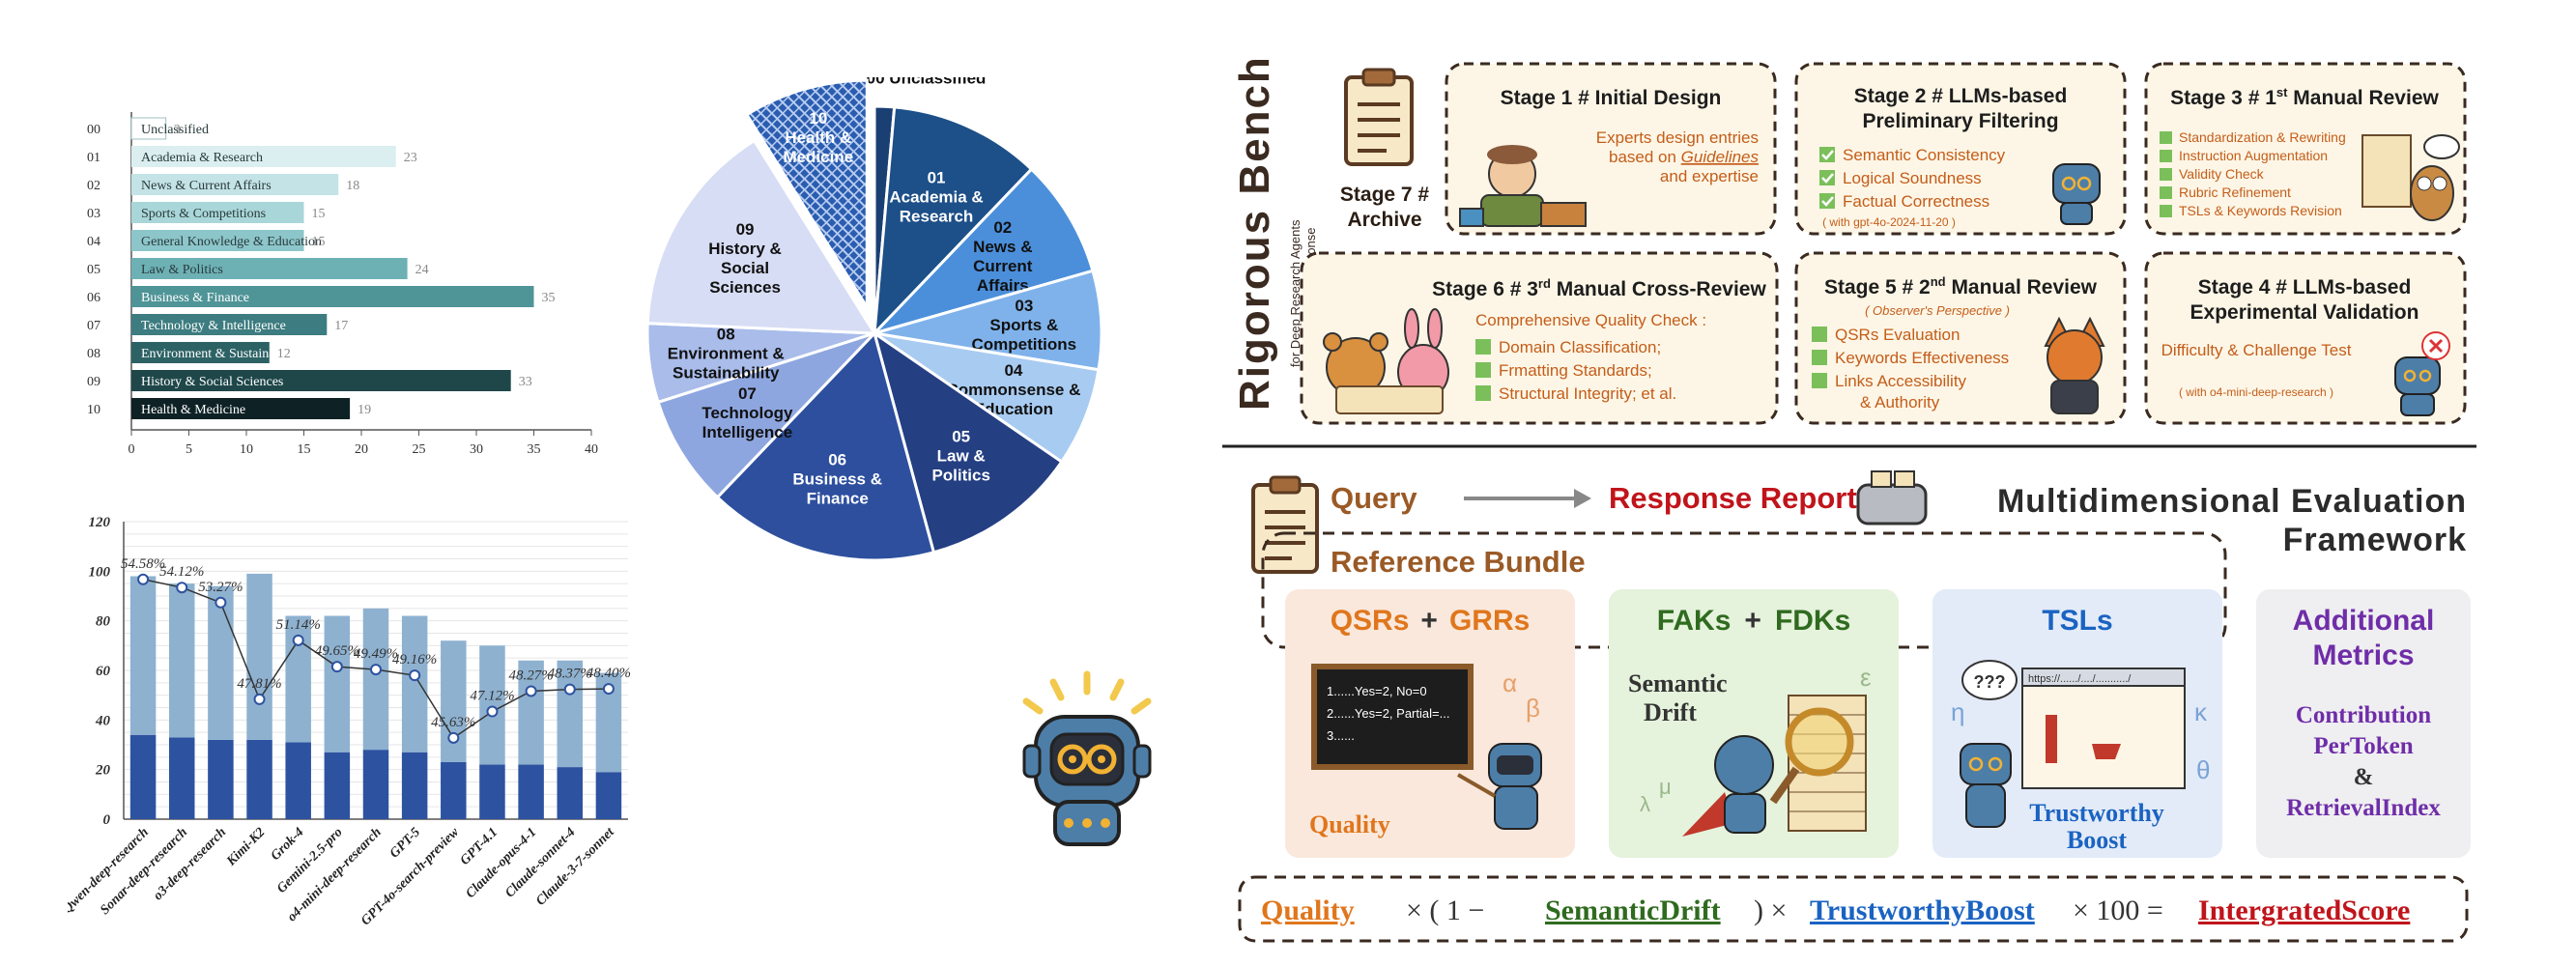 The image size is (2576, 966). I want to click on fak-label: FAKs + FDKs, so click(1754, 621).